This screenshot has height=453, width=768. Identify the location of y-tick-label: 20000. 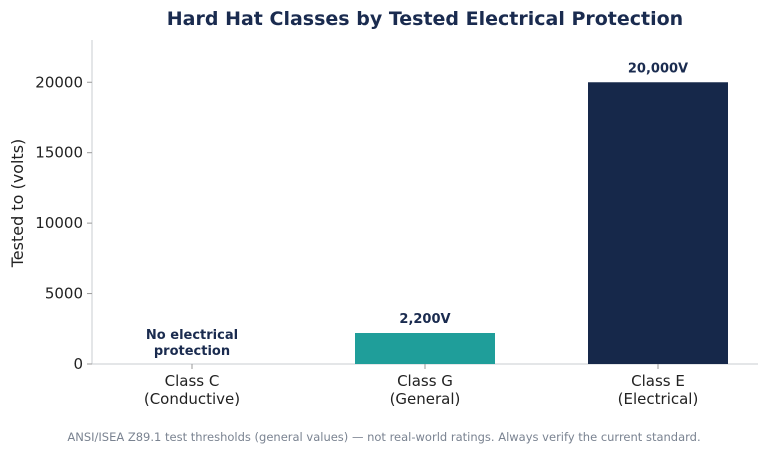
(59, 82).